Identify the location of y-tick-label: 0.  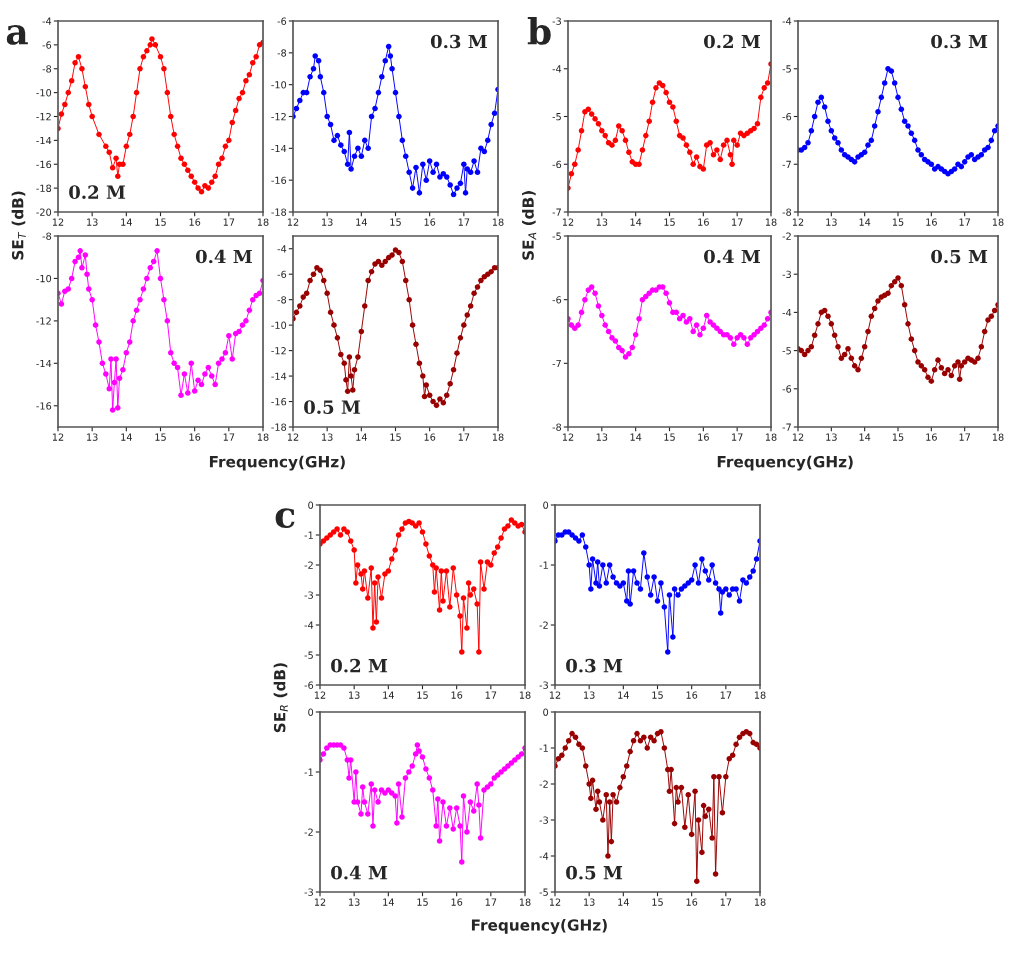
(311, 505).